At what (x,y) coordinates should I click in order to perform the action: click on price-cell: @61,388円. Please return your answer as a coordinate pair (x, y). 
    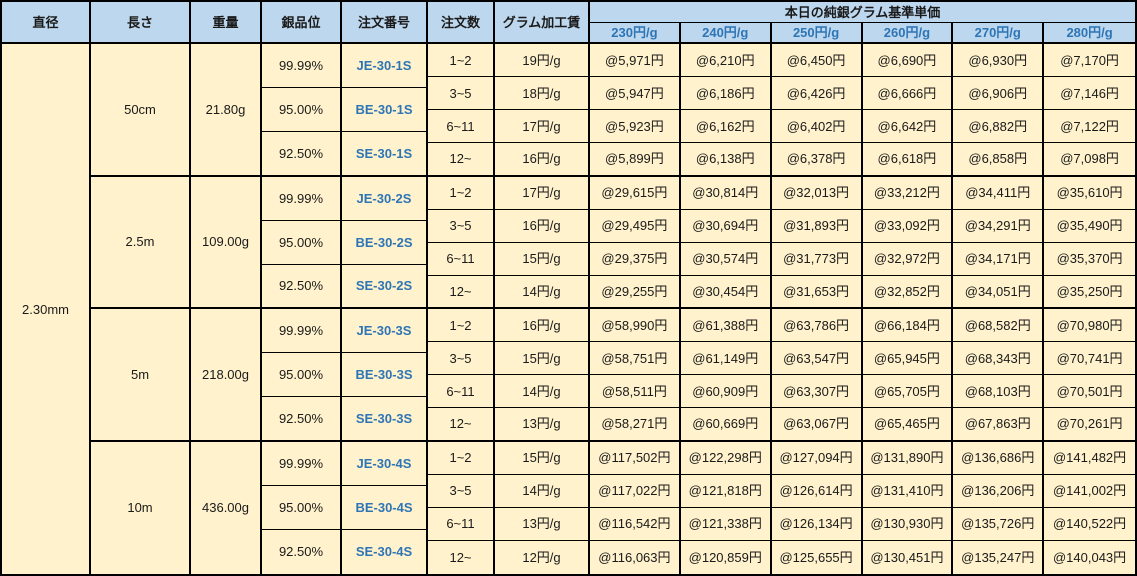
    Looking at the image, I should click on (726, 326).